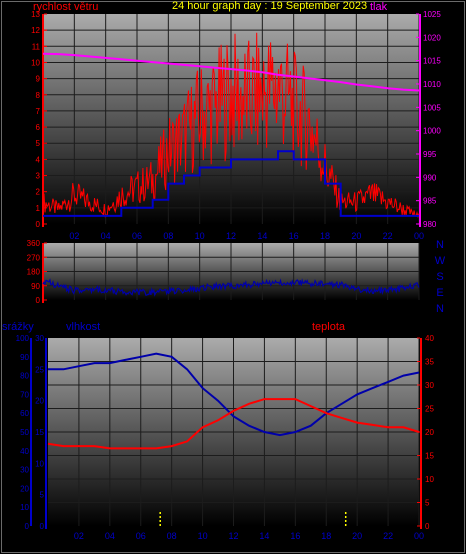  I want to click on pressure-tick-label: 1000, so click(432, 131).